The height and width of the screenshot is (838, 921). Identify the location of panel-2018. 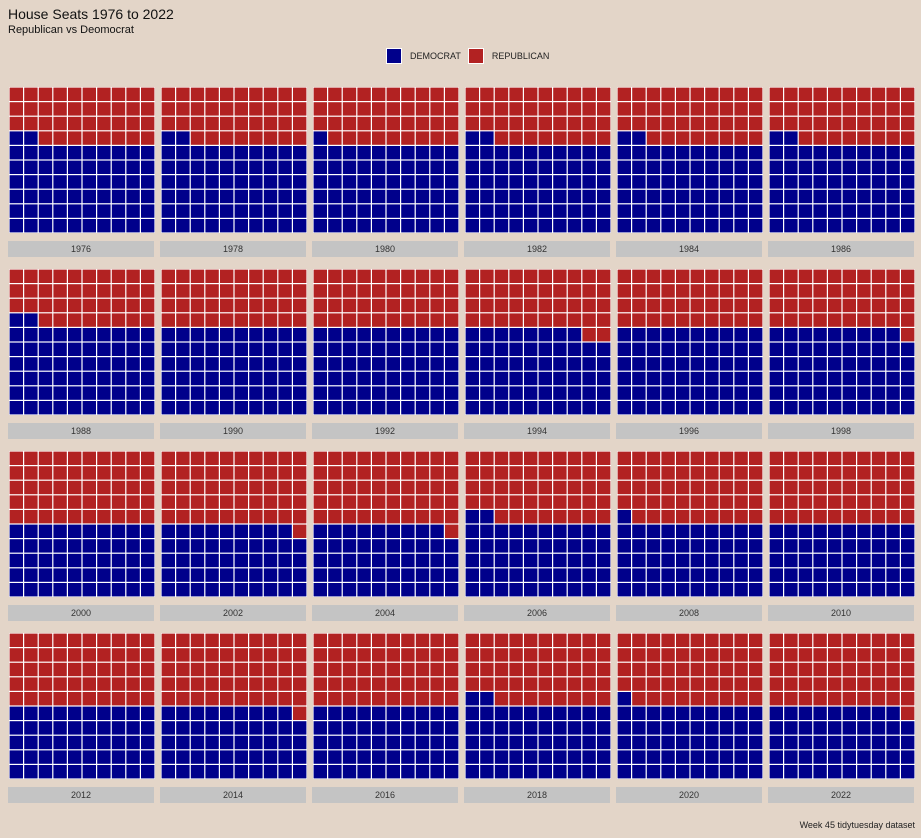
(538, 706).